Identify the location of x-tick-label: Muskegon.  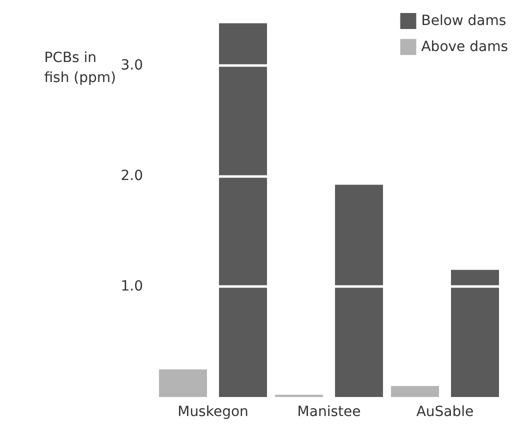
(213, 412).